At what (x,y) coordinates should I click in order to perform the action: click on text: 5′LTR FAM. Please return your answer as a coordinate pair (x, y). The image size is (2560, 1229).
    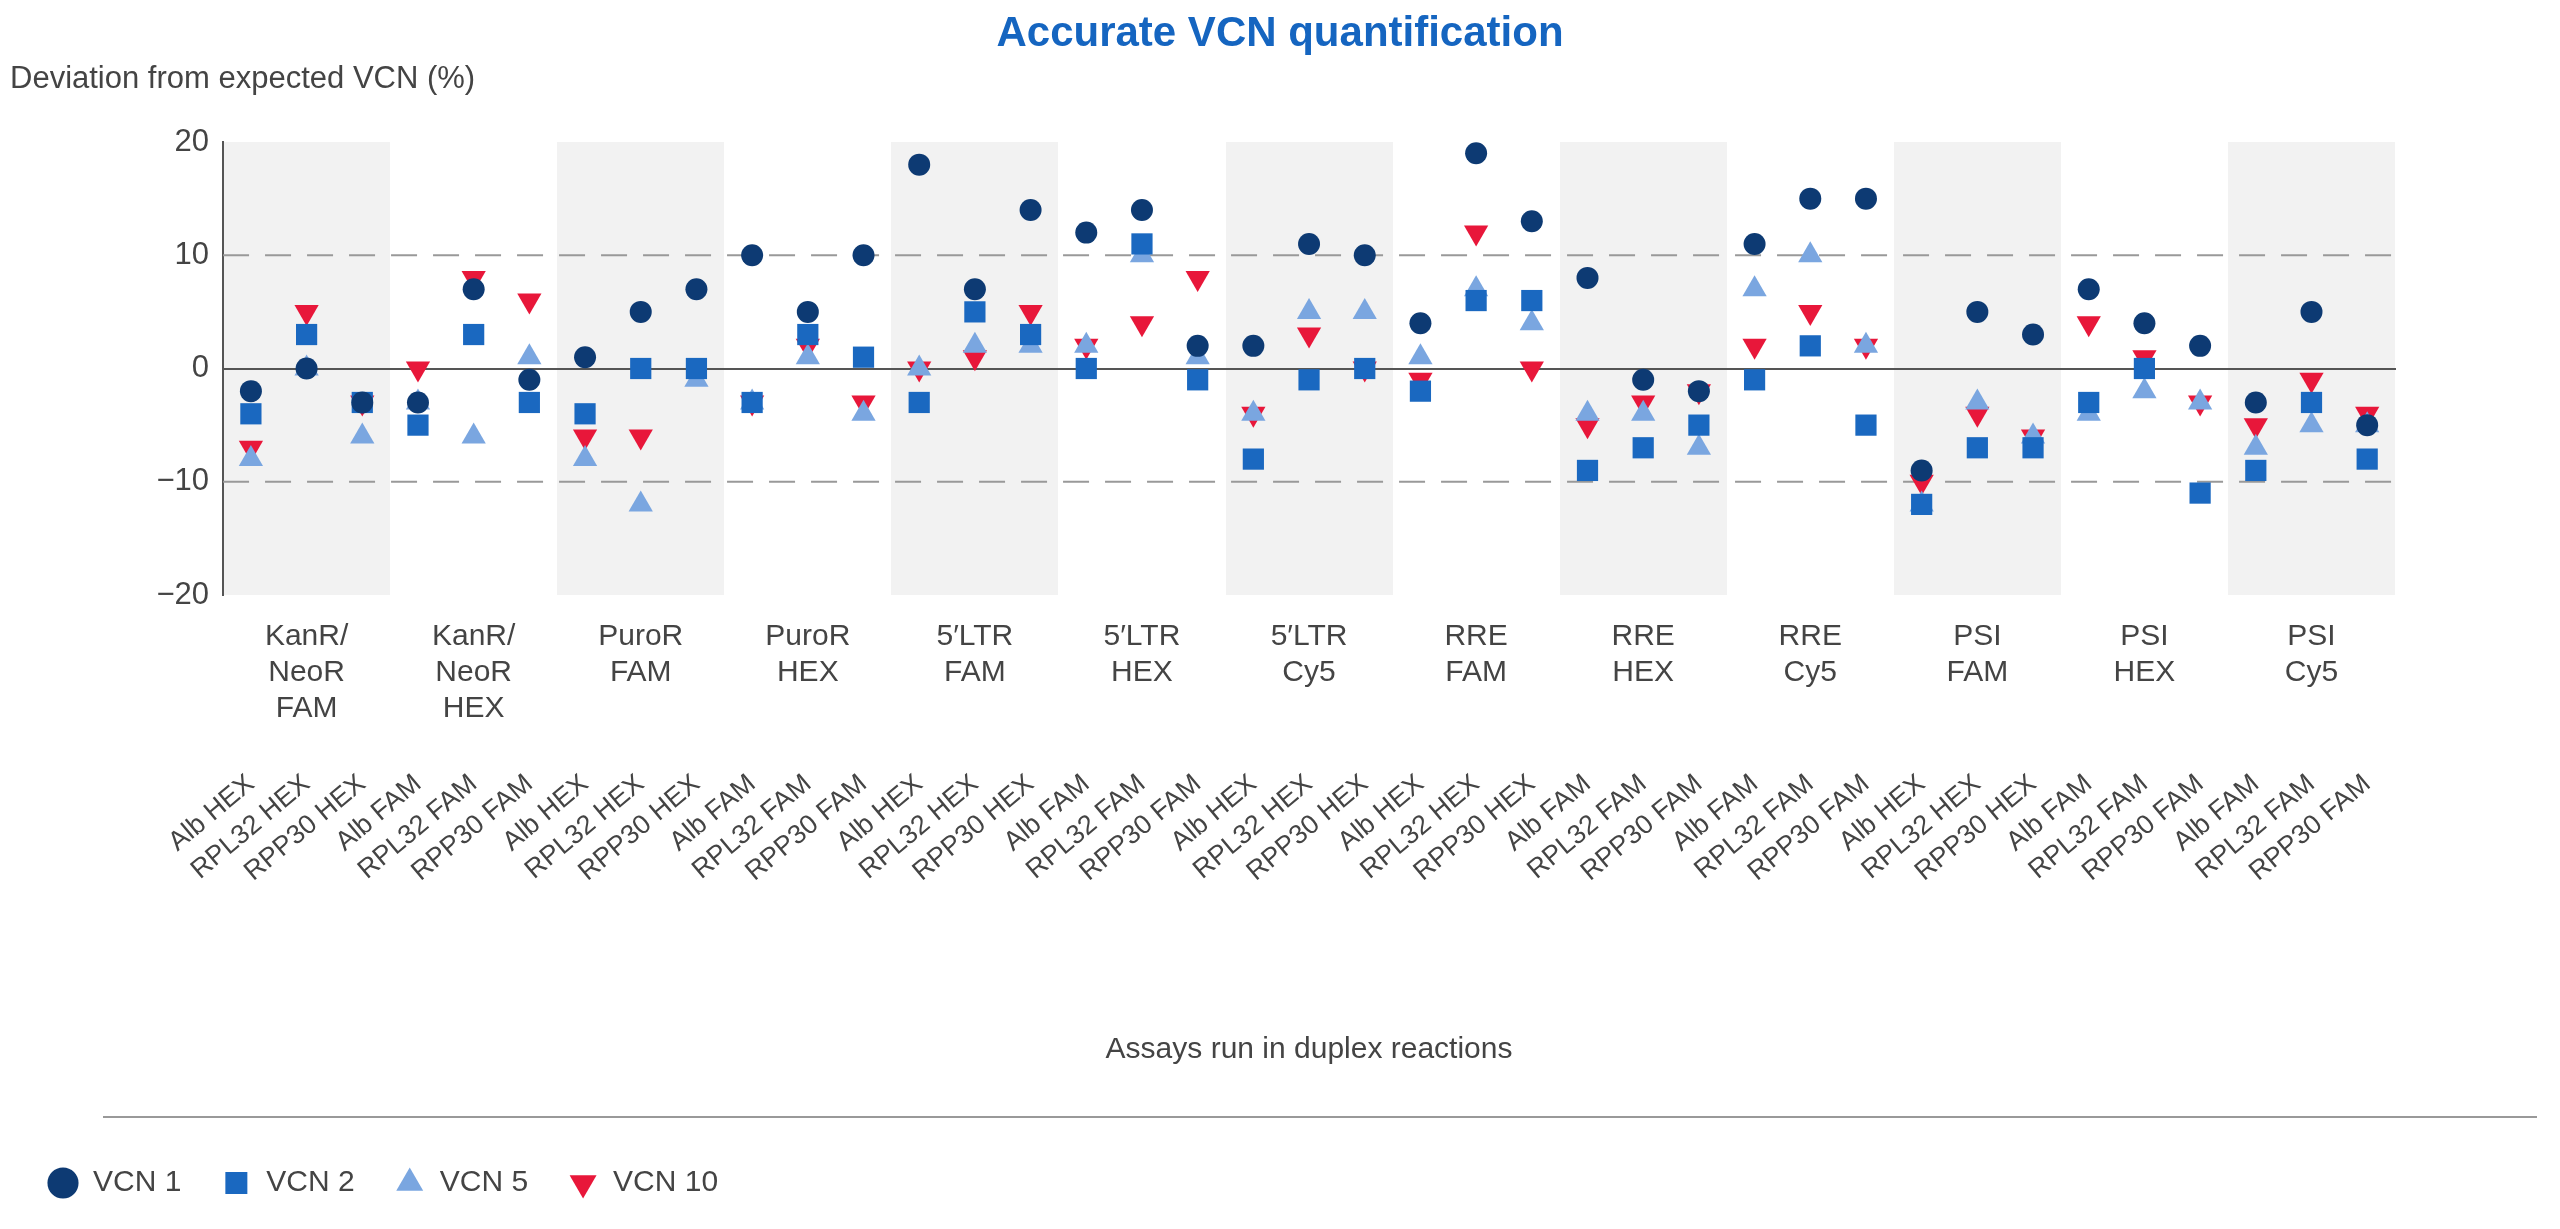
    Looking at the image, I should click on (975, 653).